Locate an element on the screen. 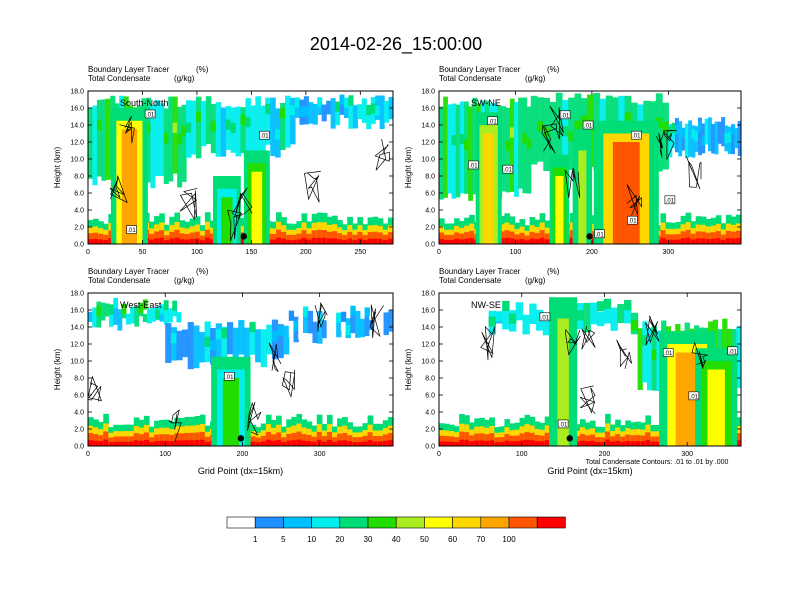 The image size is (792, 612). x-tick-label: 0 is located at coordinates (439, 252).